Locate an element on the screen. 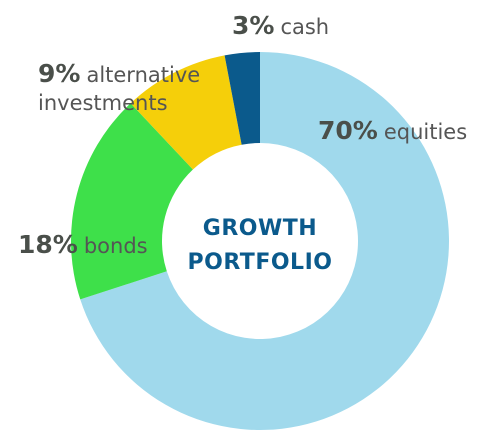 This screenshot has width=487, height=431. value-label: 3% is located at coordinates (253, 25).